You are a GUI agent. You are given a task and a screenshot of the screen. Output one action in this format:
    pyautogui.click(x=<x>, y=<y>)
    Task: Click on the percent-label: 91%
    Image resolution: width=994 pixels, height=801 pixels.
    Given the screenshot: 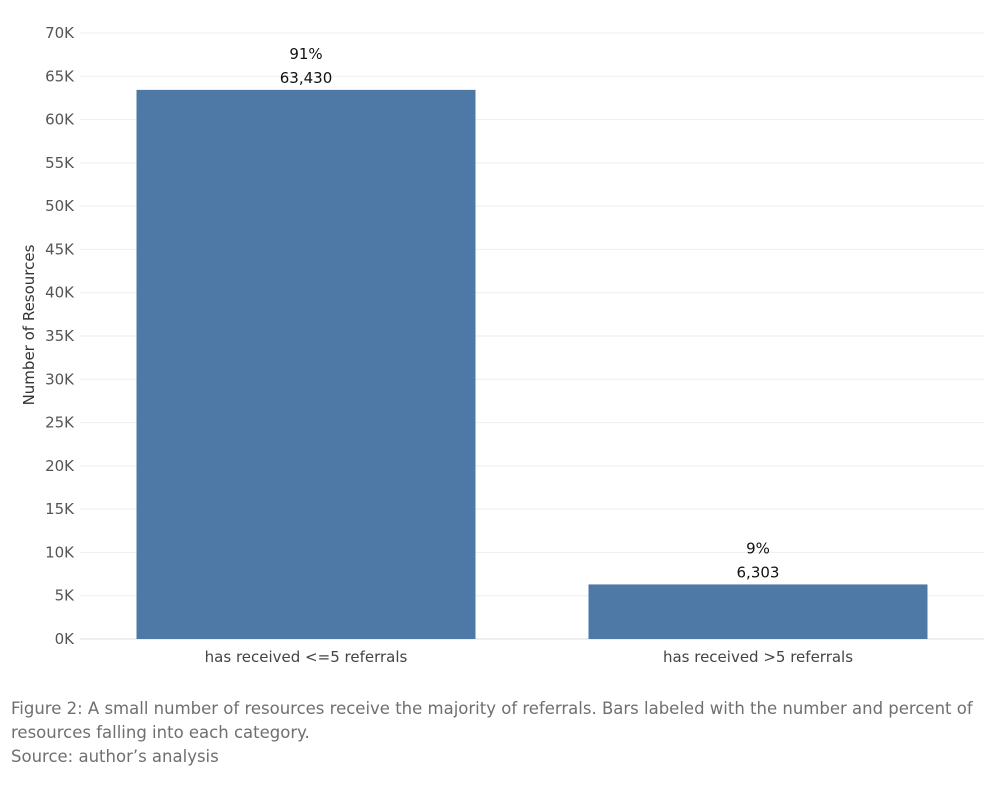 What is the action you would take?
    pyautogui.click(x=305, y=54)
    